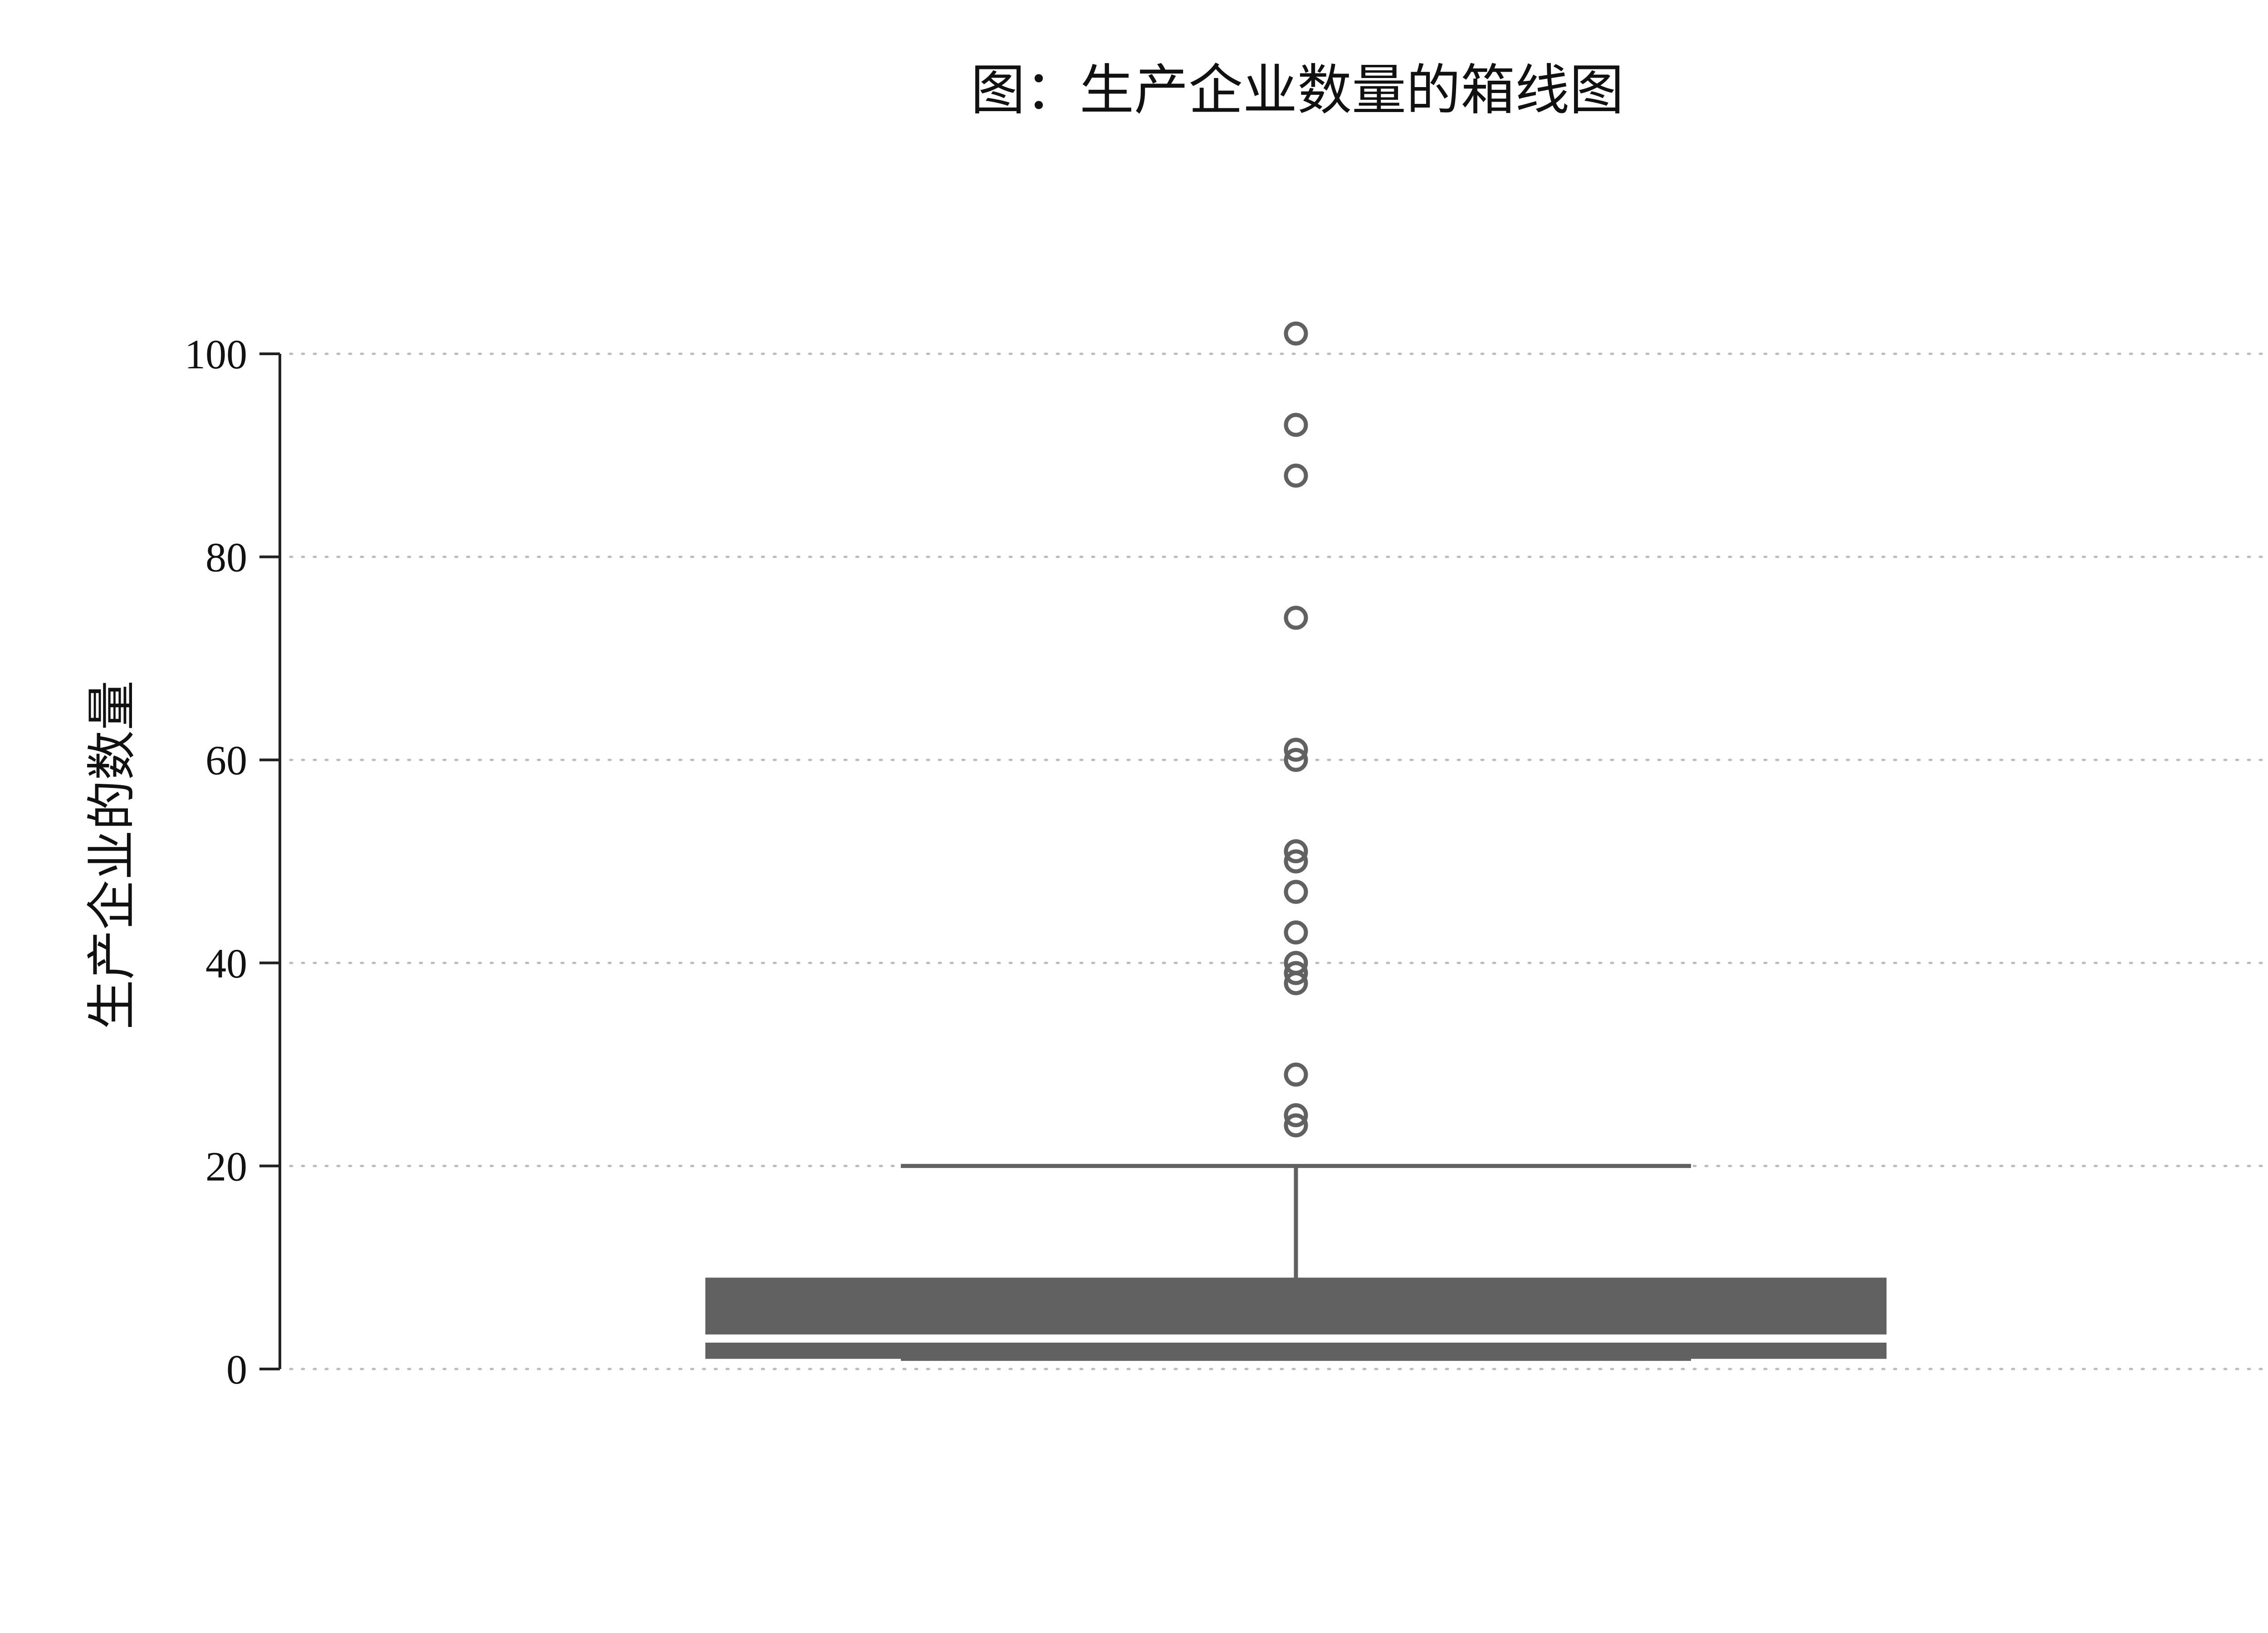 The height and width of the screenshot is (1633, 2268). Describe the element at coordinates (113, 855) in the screenshot. I see `y-axis-label: 生产企业的数量` at that location.